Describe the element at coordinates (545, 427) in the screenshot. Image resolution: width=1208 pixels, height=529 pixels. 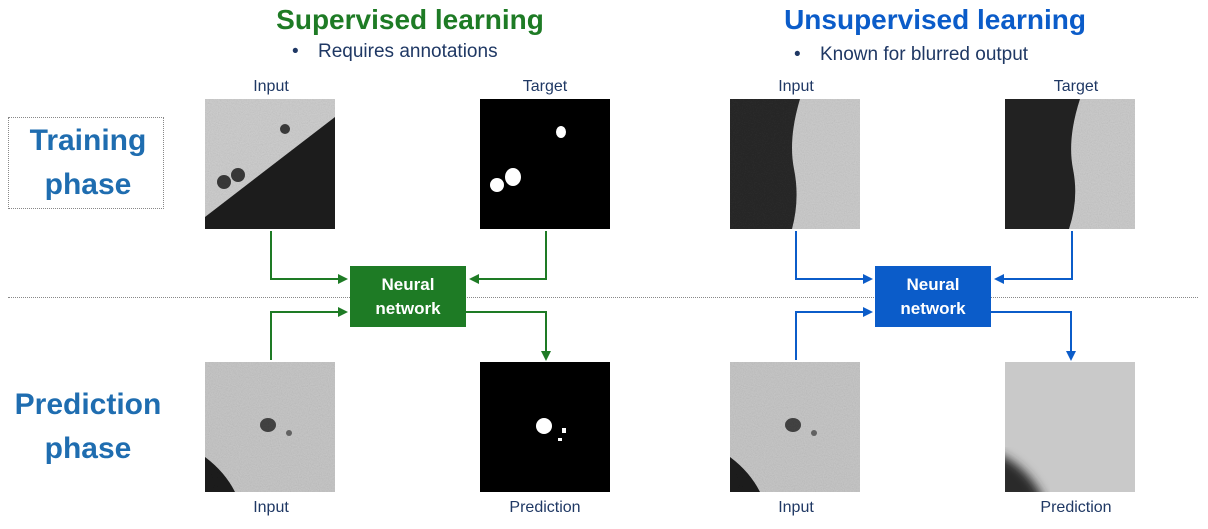
I see `sup-pred-output-image` at that location.